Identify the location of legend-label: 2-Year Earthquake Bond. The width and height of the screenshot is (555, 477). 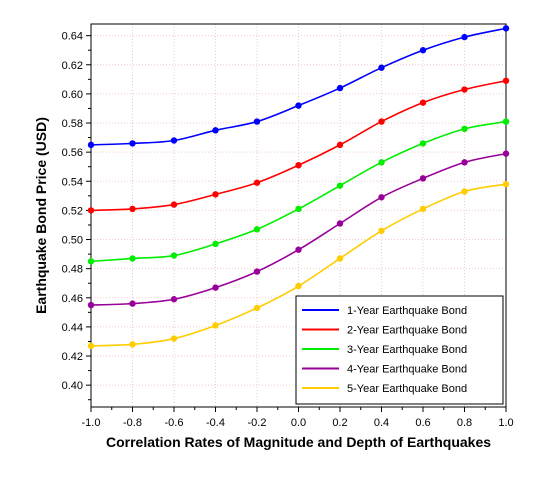
(407, 331).